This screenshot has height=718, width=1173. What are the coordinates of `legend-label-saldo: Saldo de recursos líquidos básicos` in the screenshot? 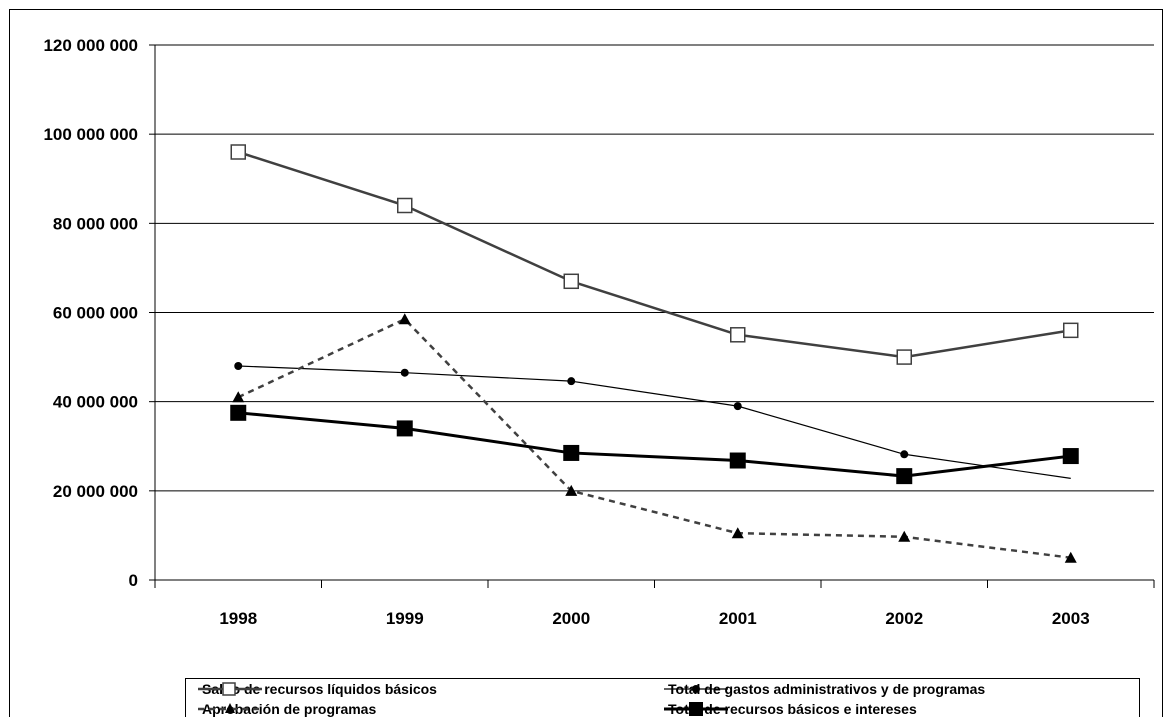 It's located at (319, 688).